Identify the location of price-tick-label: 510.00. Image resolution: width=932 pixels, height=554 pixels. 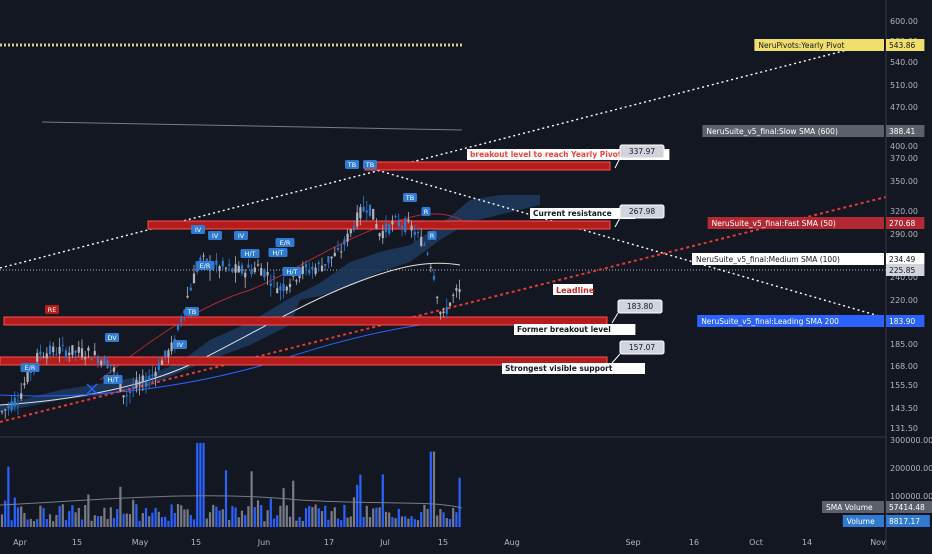
(904, 85).